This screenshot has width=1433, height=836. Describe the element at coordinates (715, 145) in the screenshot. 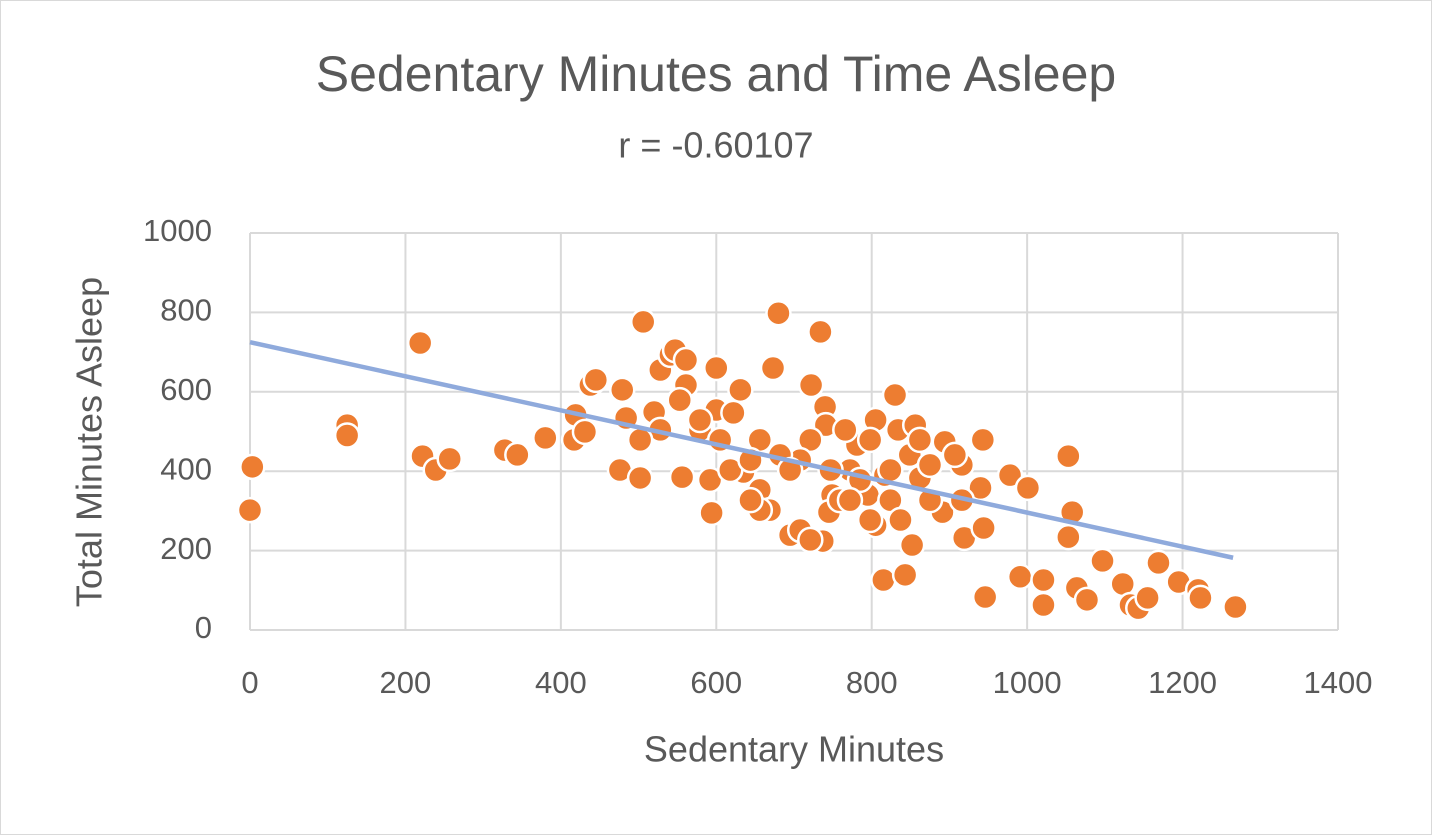

I see `chart-subtitle: r = -0.60107` at that location.